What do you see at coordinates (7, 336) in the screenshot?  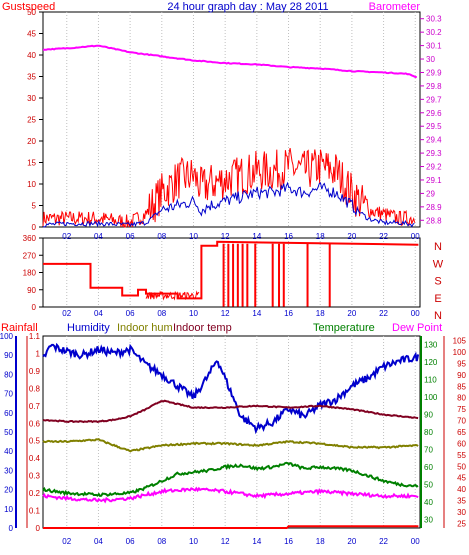 I see `humidity-axis-tick-label: 100` at bounding box center [7, 336].